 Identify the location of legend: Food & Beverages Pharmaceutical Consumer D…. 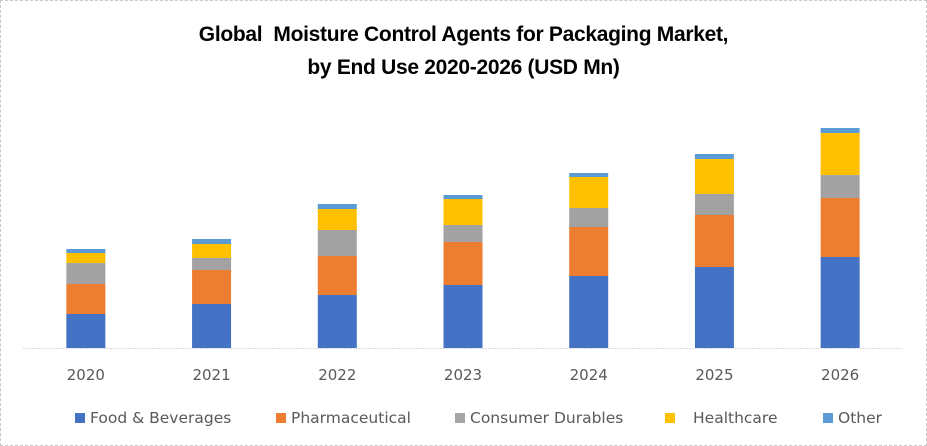
(463, 420).